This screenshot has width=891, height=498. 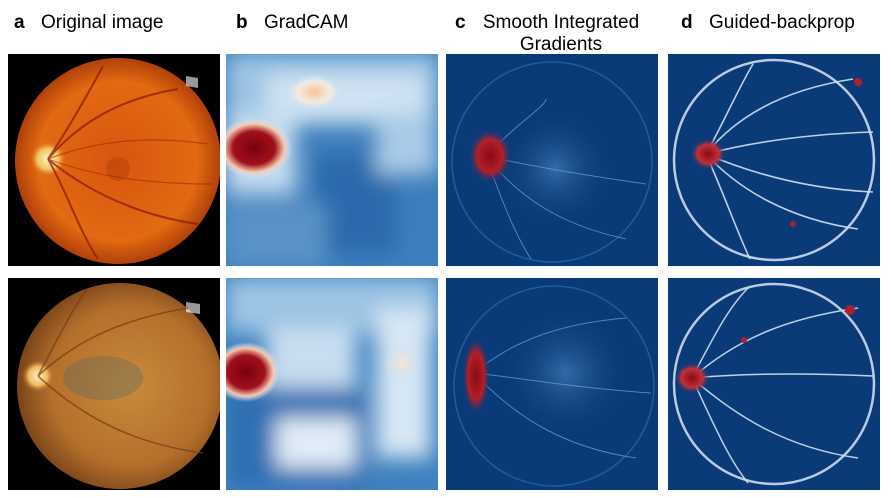 What do you see at coordinates (460, 22) in the screenshot?
I see `panel-letter-c: c` at bounding box center [460, 22].